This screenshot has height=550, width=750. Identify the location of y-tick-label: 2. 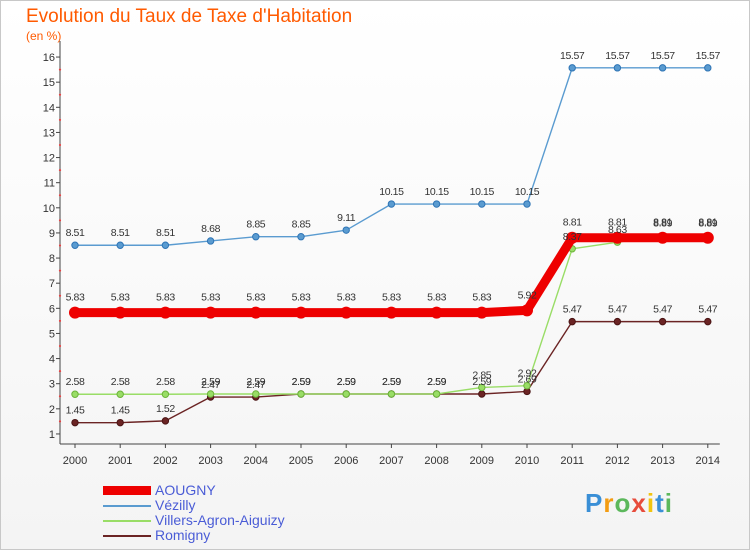
(52, 410).